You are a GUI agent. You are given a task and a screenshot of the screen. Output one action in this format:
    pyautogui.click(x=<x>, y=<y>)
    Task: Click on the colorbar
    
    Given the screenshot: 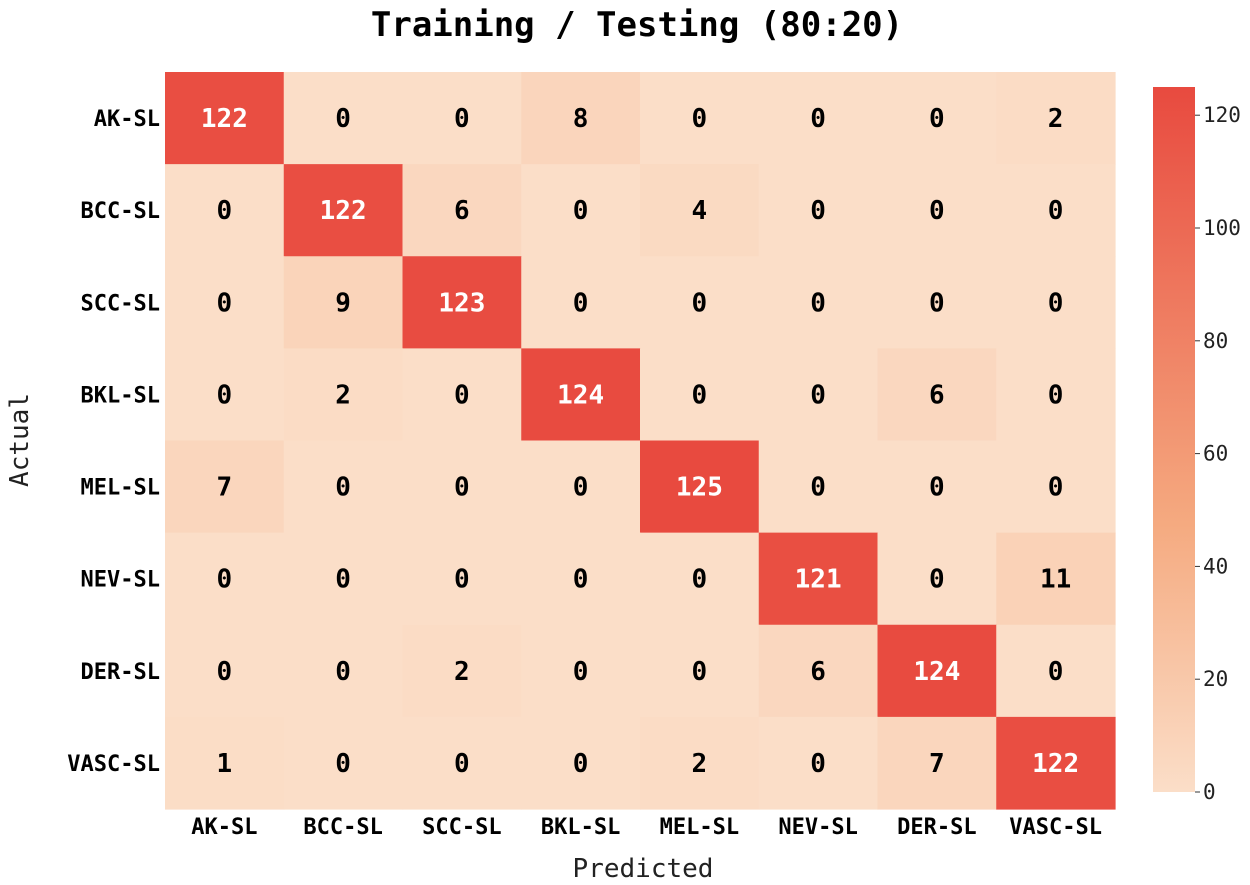 What is the action you would take?
    pyautogui.click(x=1174, y=439)
    